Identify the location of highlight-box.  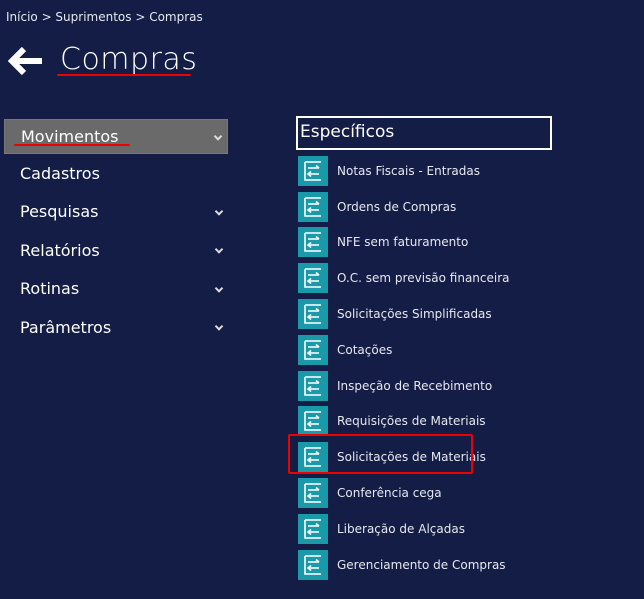
(380, 454).